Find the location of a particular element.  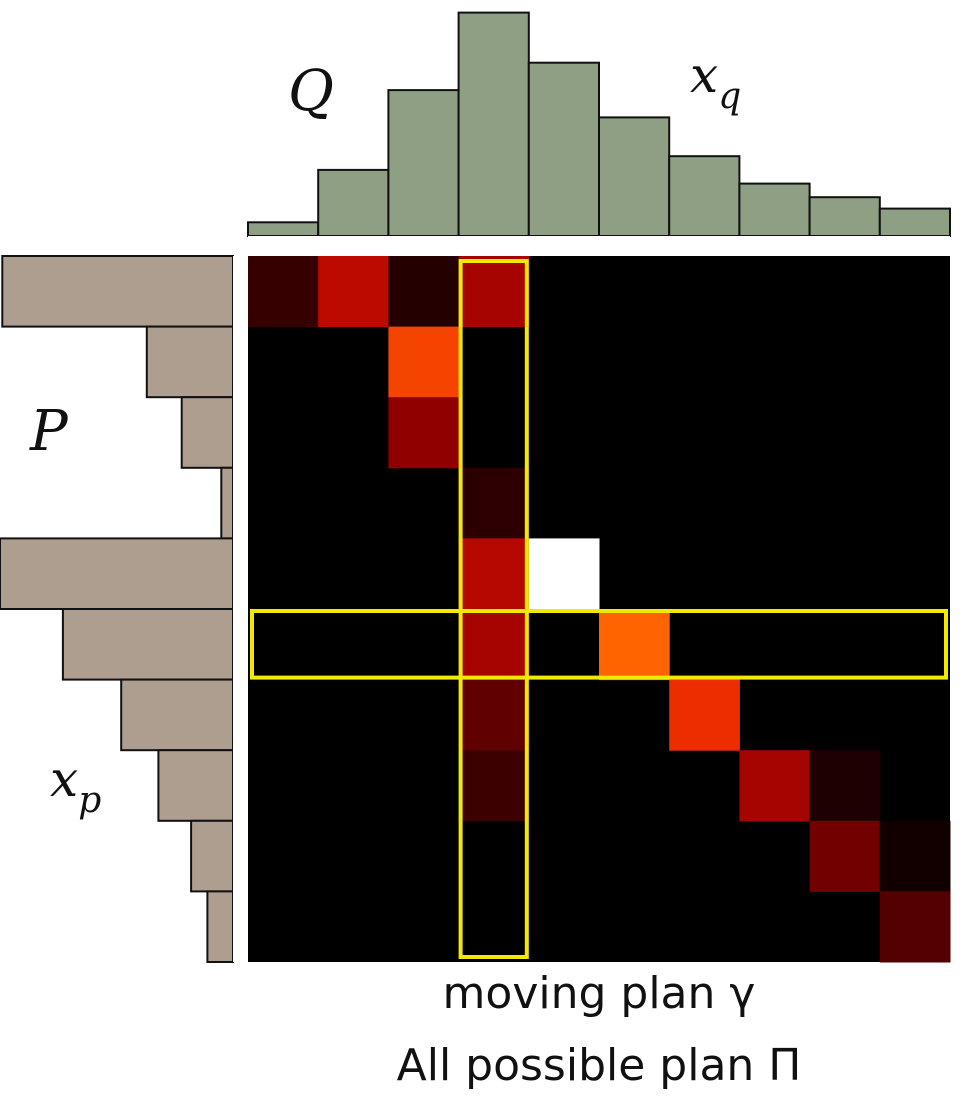

matrix-cell-r6-c4 is located at coordinates (494, 645).